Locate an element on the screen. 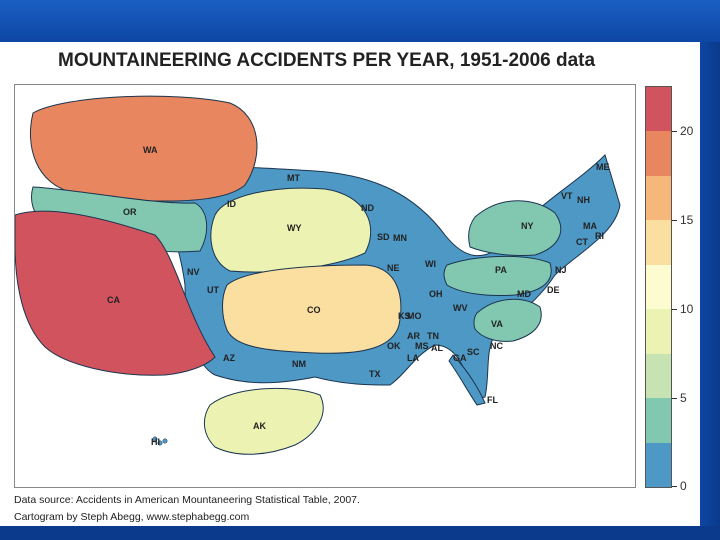 This screenshot has width=720, height=540. state-label-OK: OK is located at coordinates (394, 346).